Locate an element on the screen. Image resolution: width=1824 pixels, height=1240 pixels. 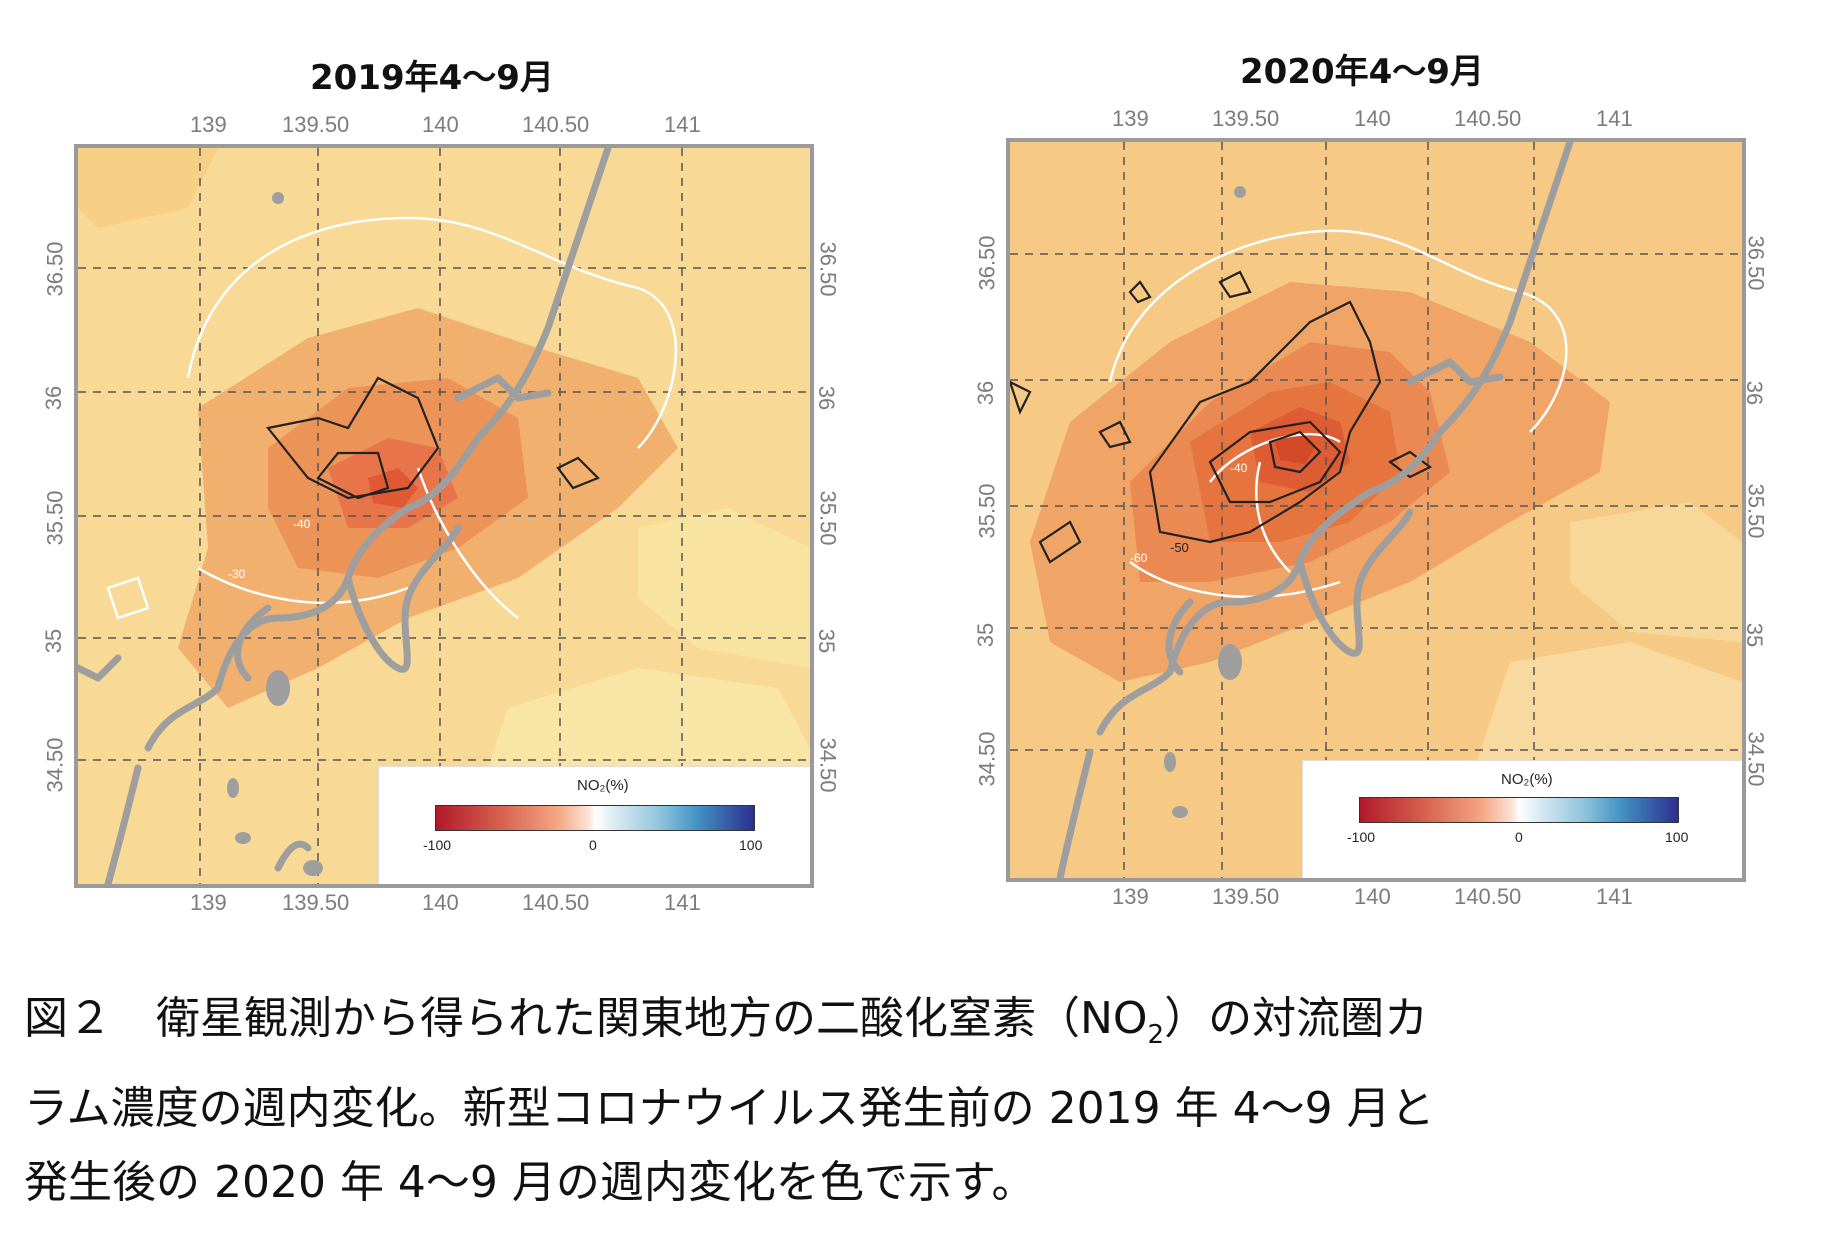
caption-line-1: 図２ 衛星観測から得られた関東地方の二酸化窒素（NO2）の対流圏カ is located at coordinates (914, 1027).